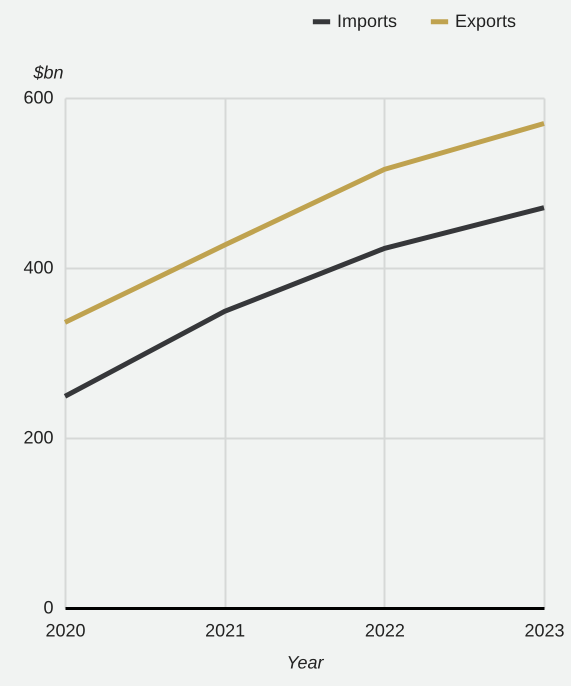 Image resolution: width=571 pixels, height=686 pixels. Describe the element at coordinates (65, 630) in the screenshot. I see `x-tick-label: 2020` at that location.